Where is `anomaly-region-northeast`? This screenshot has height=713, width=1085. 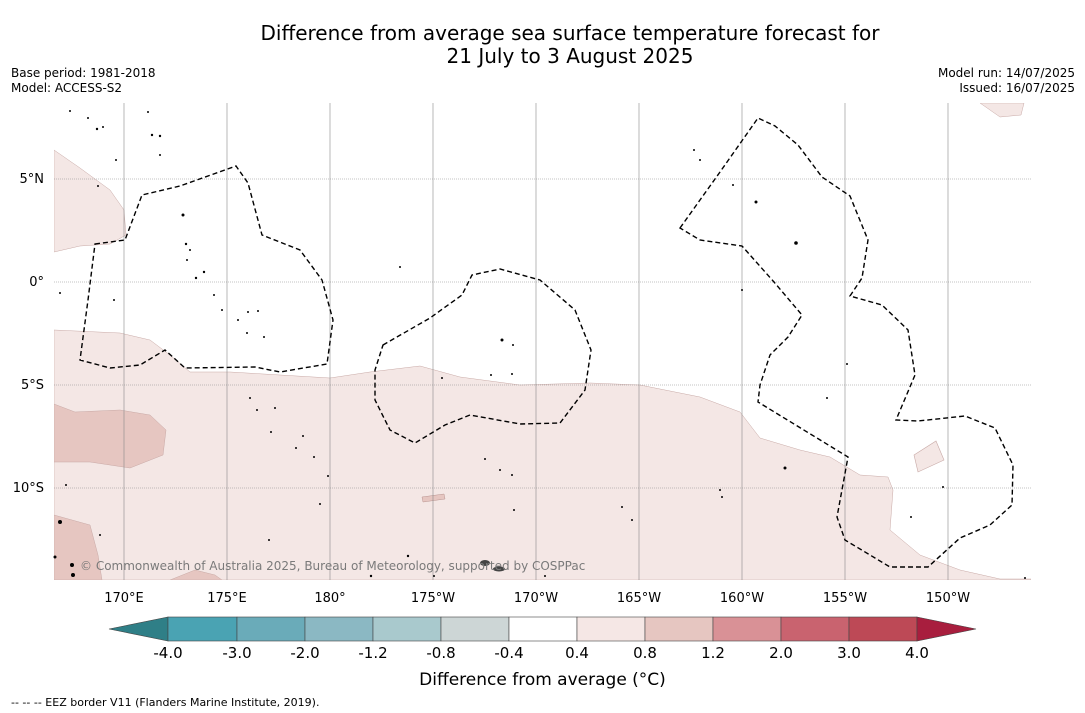
anomaly-region-northeast is located at coordinates (1002, 110).